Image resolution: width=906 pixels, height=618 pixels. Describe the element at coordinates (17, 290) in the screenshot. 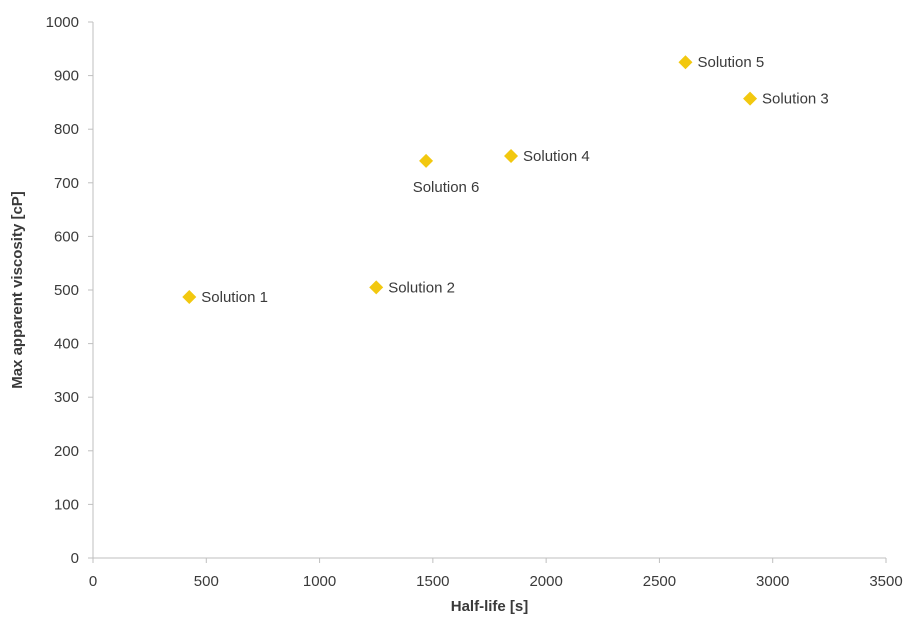

I see `y-axis-title: Max apparent viscosity [cP]` at that location.